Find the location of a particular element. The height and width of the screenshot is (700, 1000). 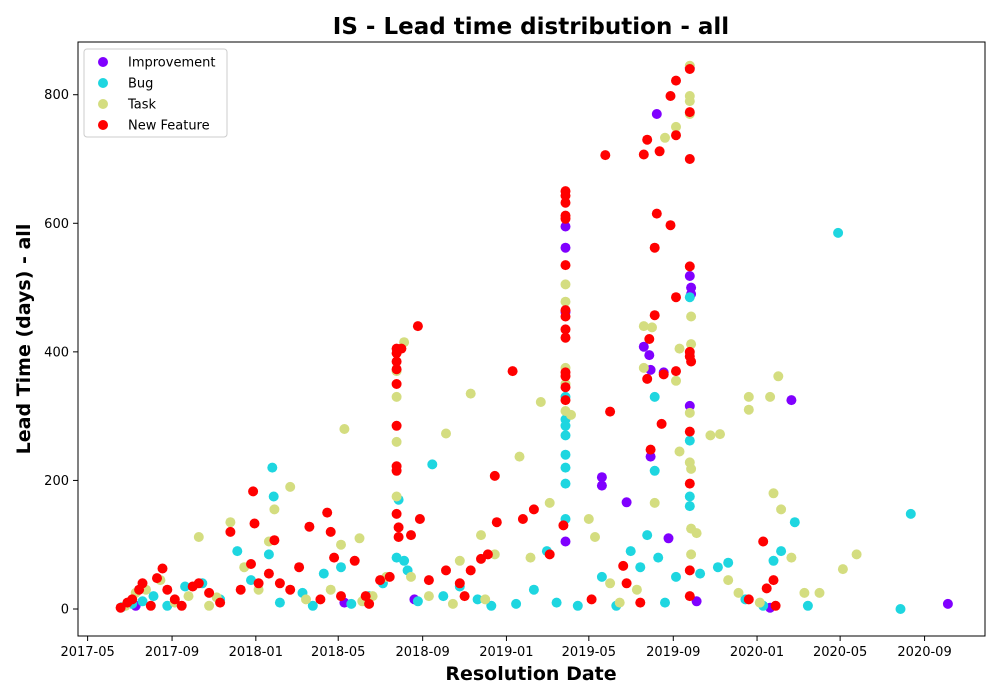

legend-box is located at coordinates (155, 93).